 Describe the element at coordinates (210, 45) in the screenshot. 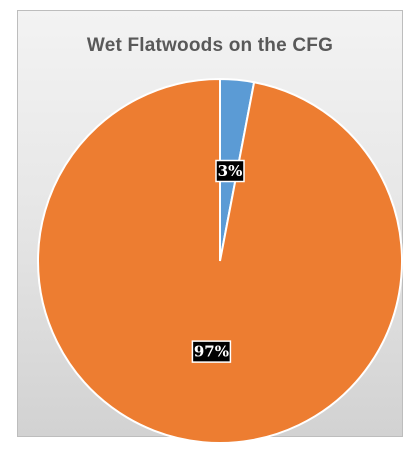

I see `chart-title: Wet Flatwoods on the CFG` at that location.